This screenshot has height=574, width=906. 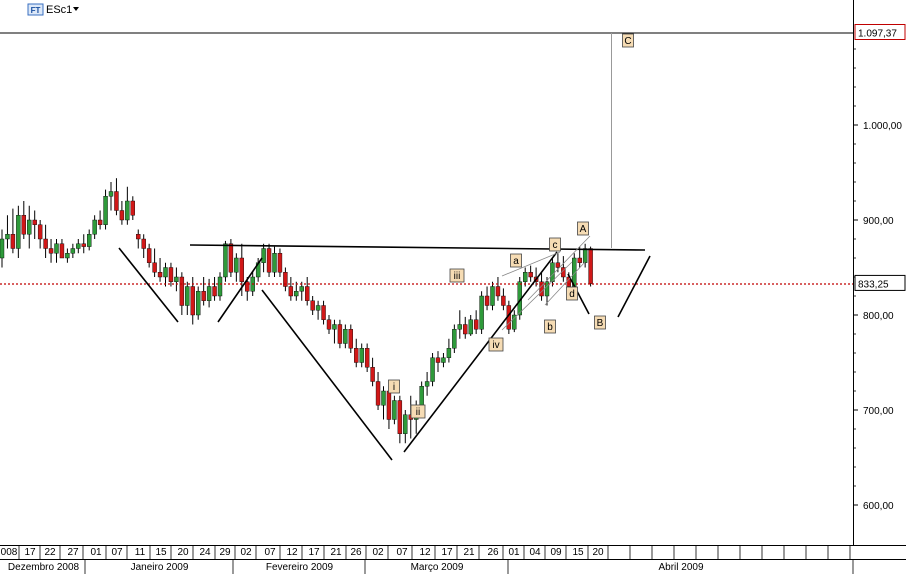 I want to click on ft-badge, so click(x=35, y=9).